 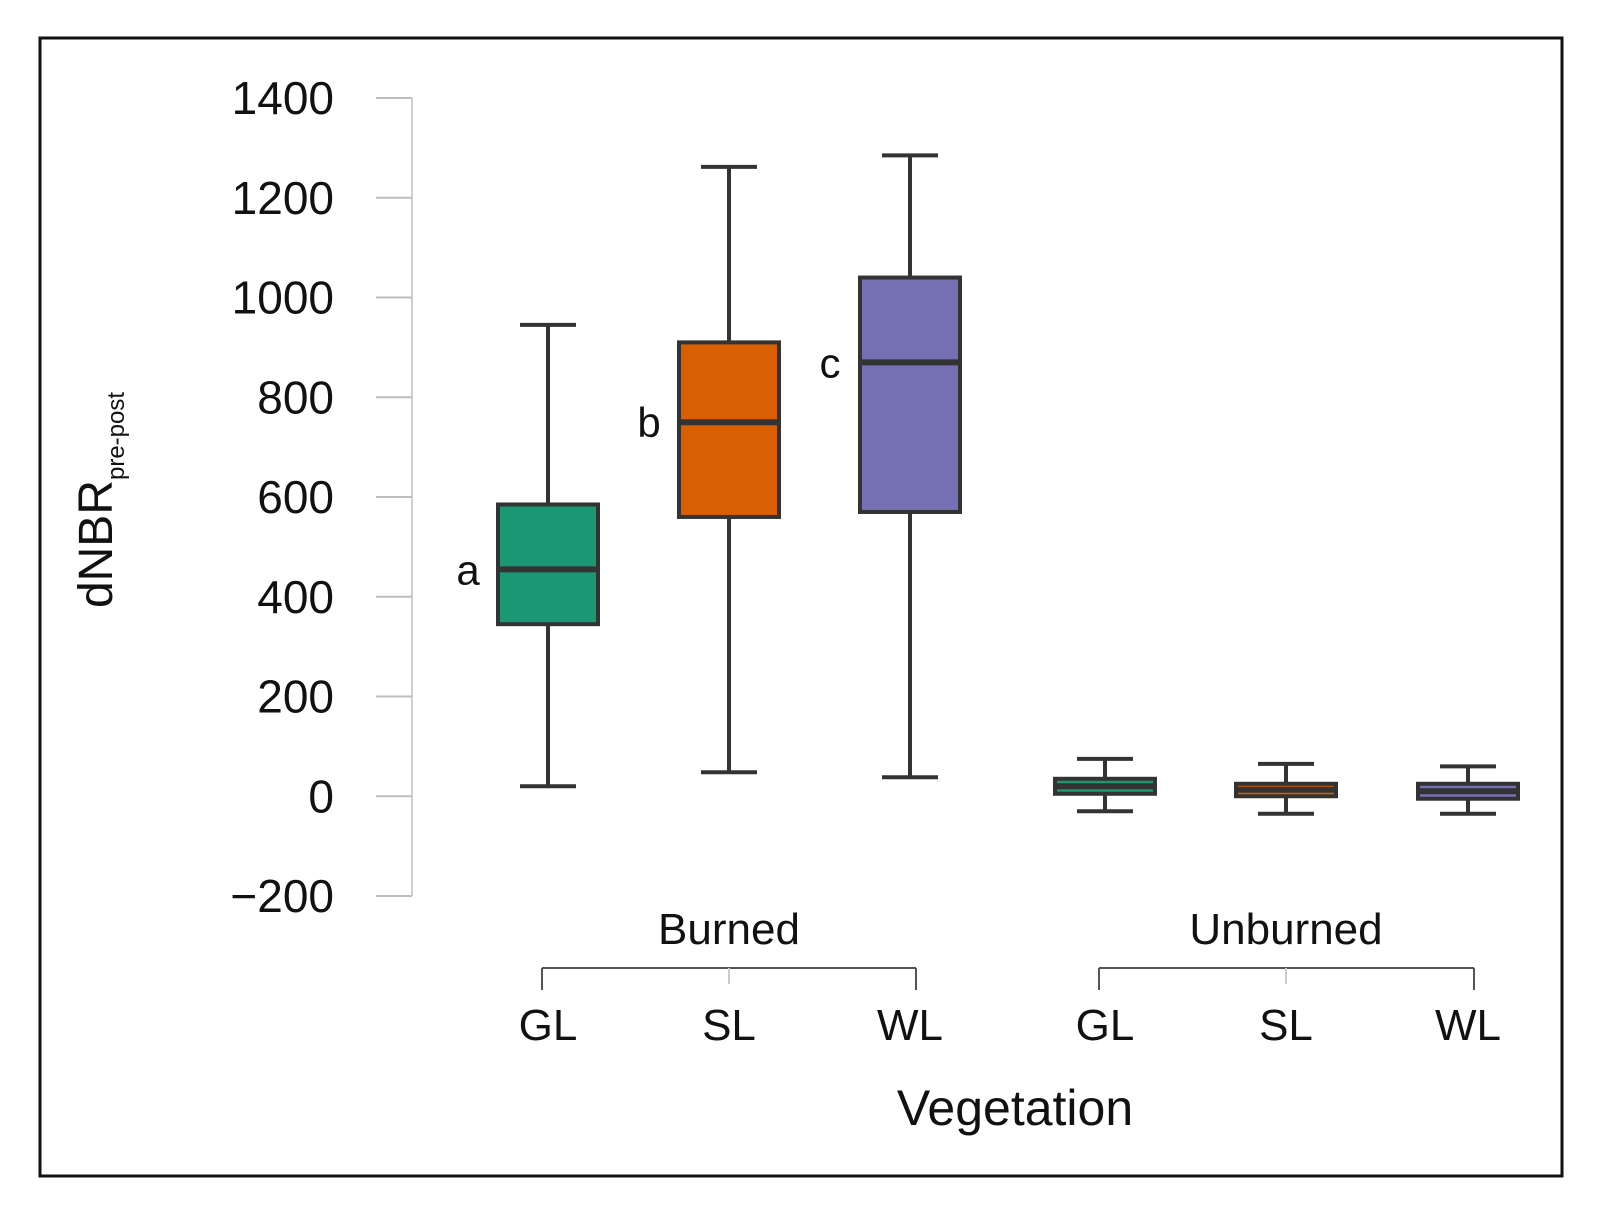 I want to click on box-burned-gl: a, so click(x=528, y=555).